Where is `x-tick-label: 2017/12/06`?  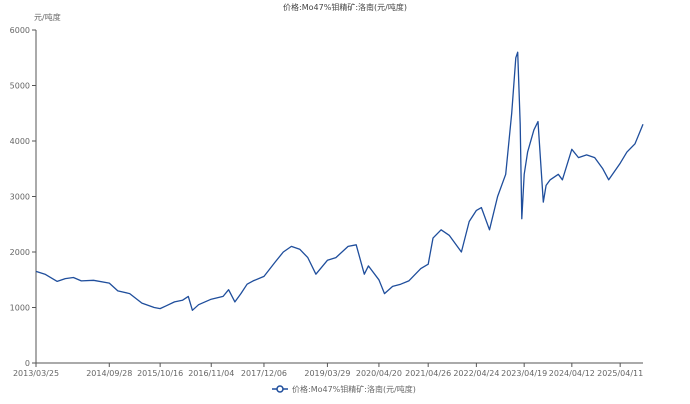
x-tick-label: 2017/12/06 is located at coordinates (264, 373).